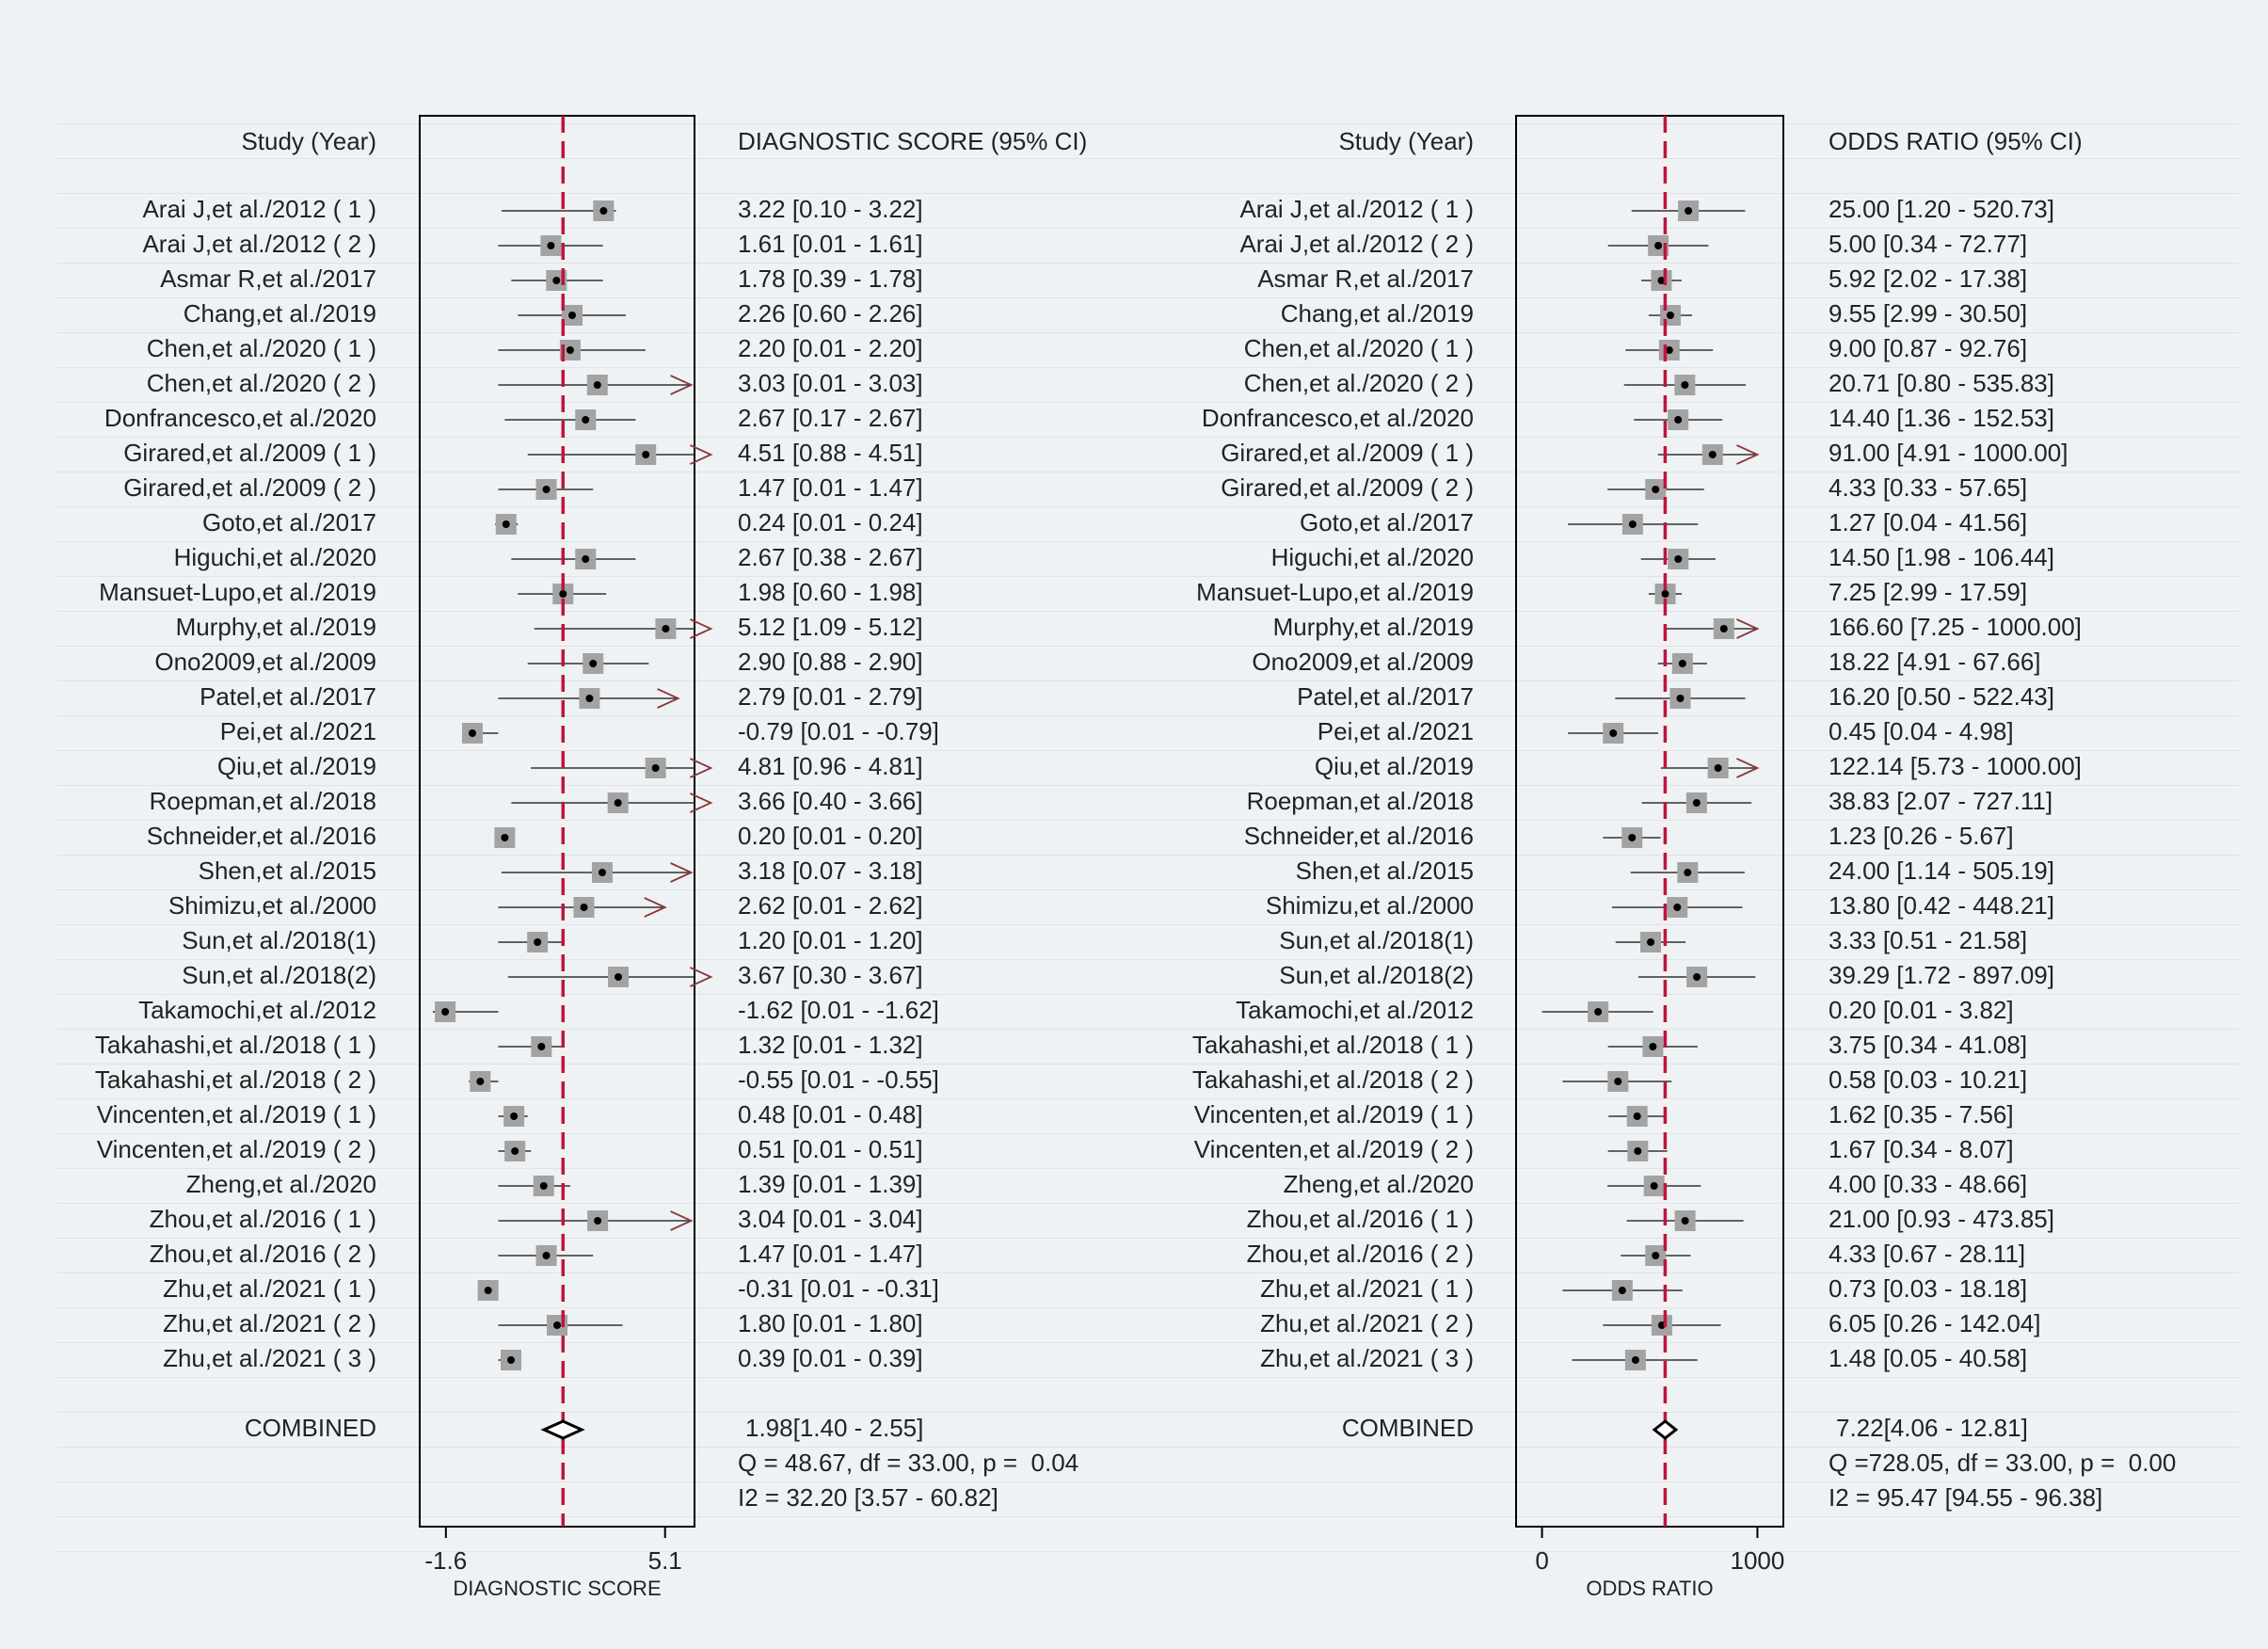 The width and height of the screenshot is (2268, 1649). Describe the element at coordinates (1942, 557) in the screenshot. I see `ci-label: 14.50 [1.98 - 106.44]` at that location.